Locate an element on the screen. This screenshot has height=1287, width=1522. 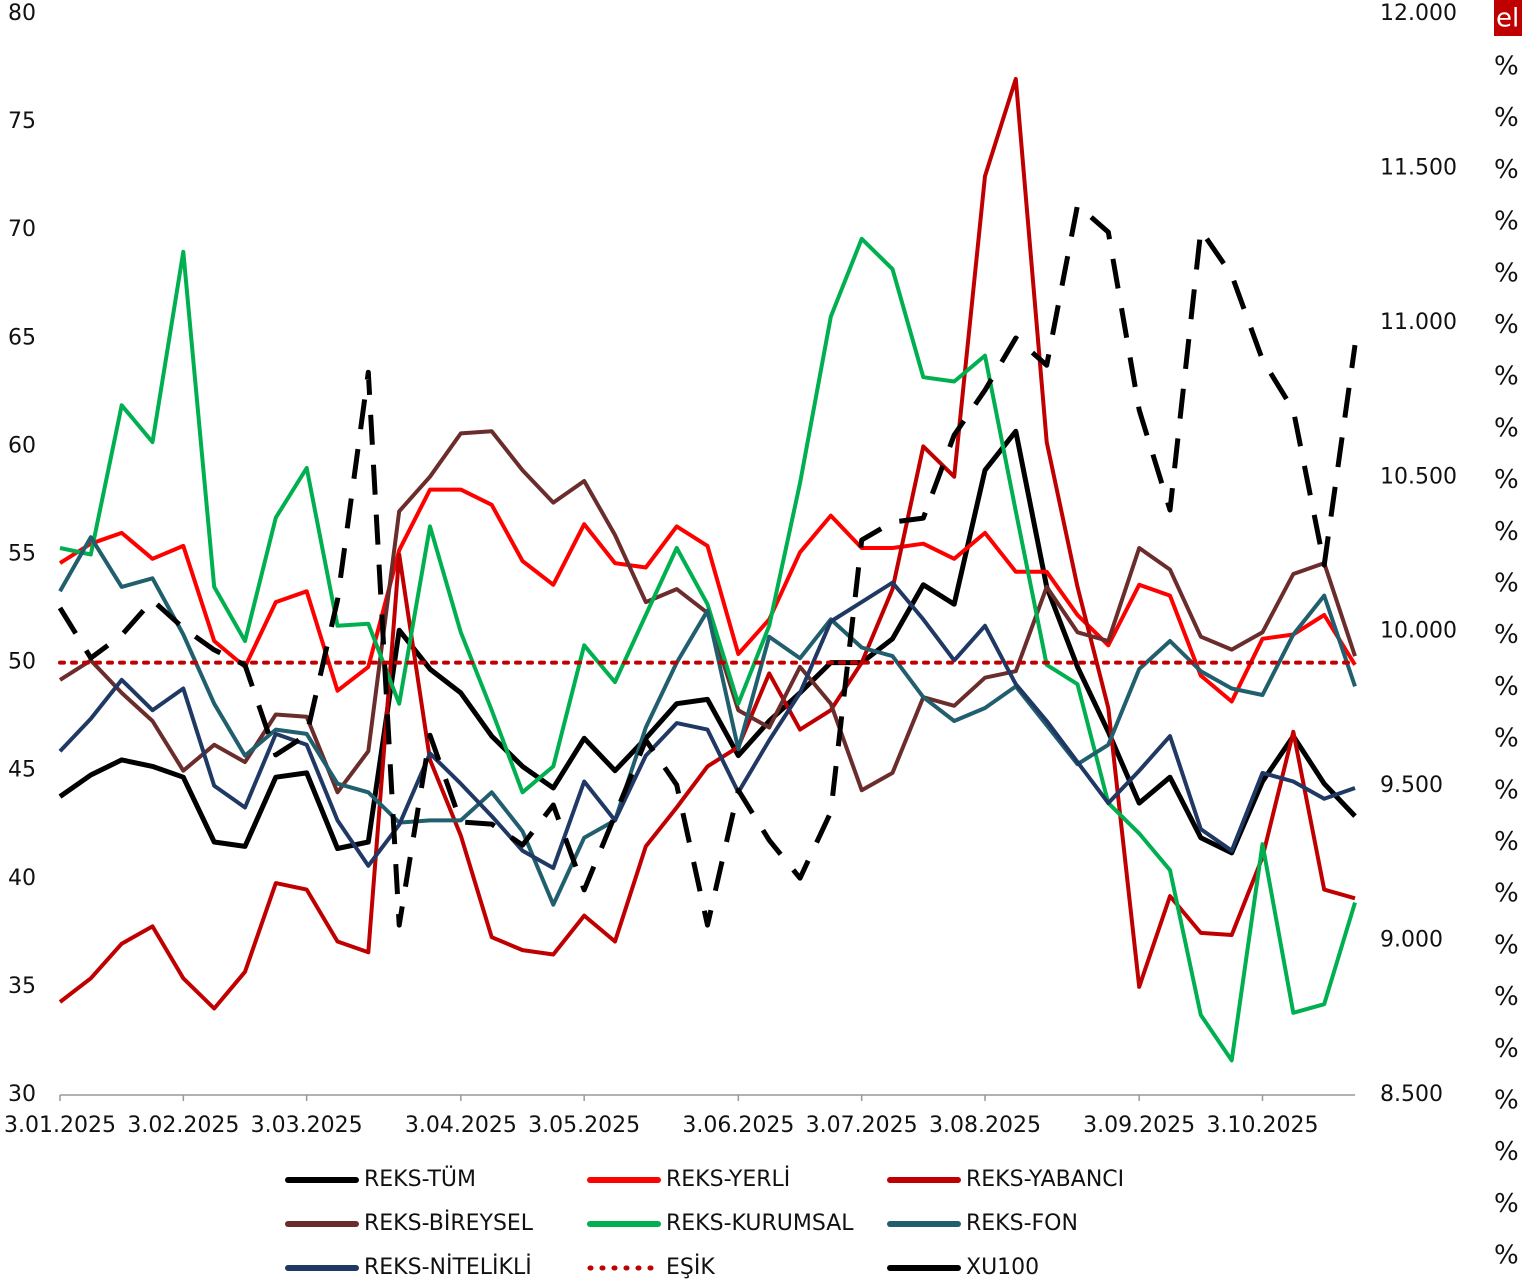
legend-label: REKS-NİTELİKLİ is located at coordinates (448, 1267).